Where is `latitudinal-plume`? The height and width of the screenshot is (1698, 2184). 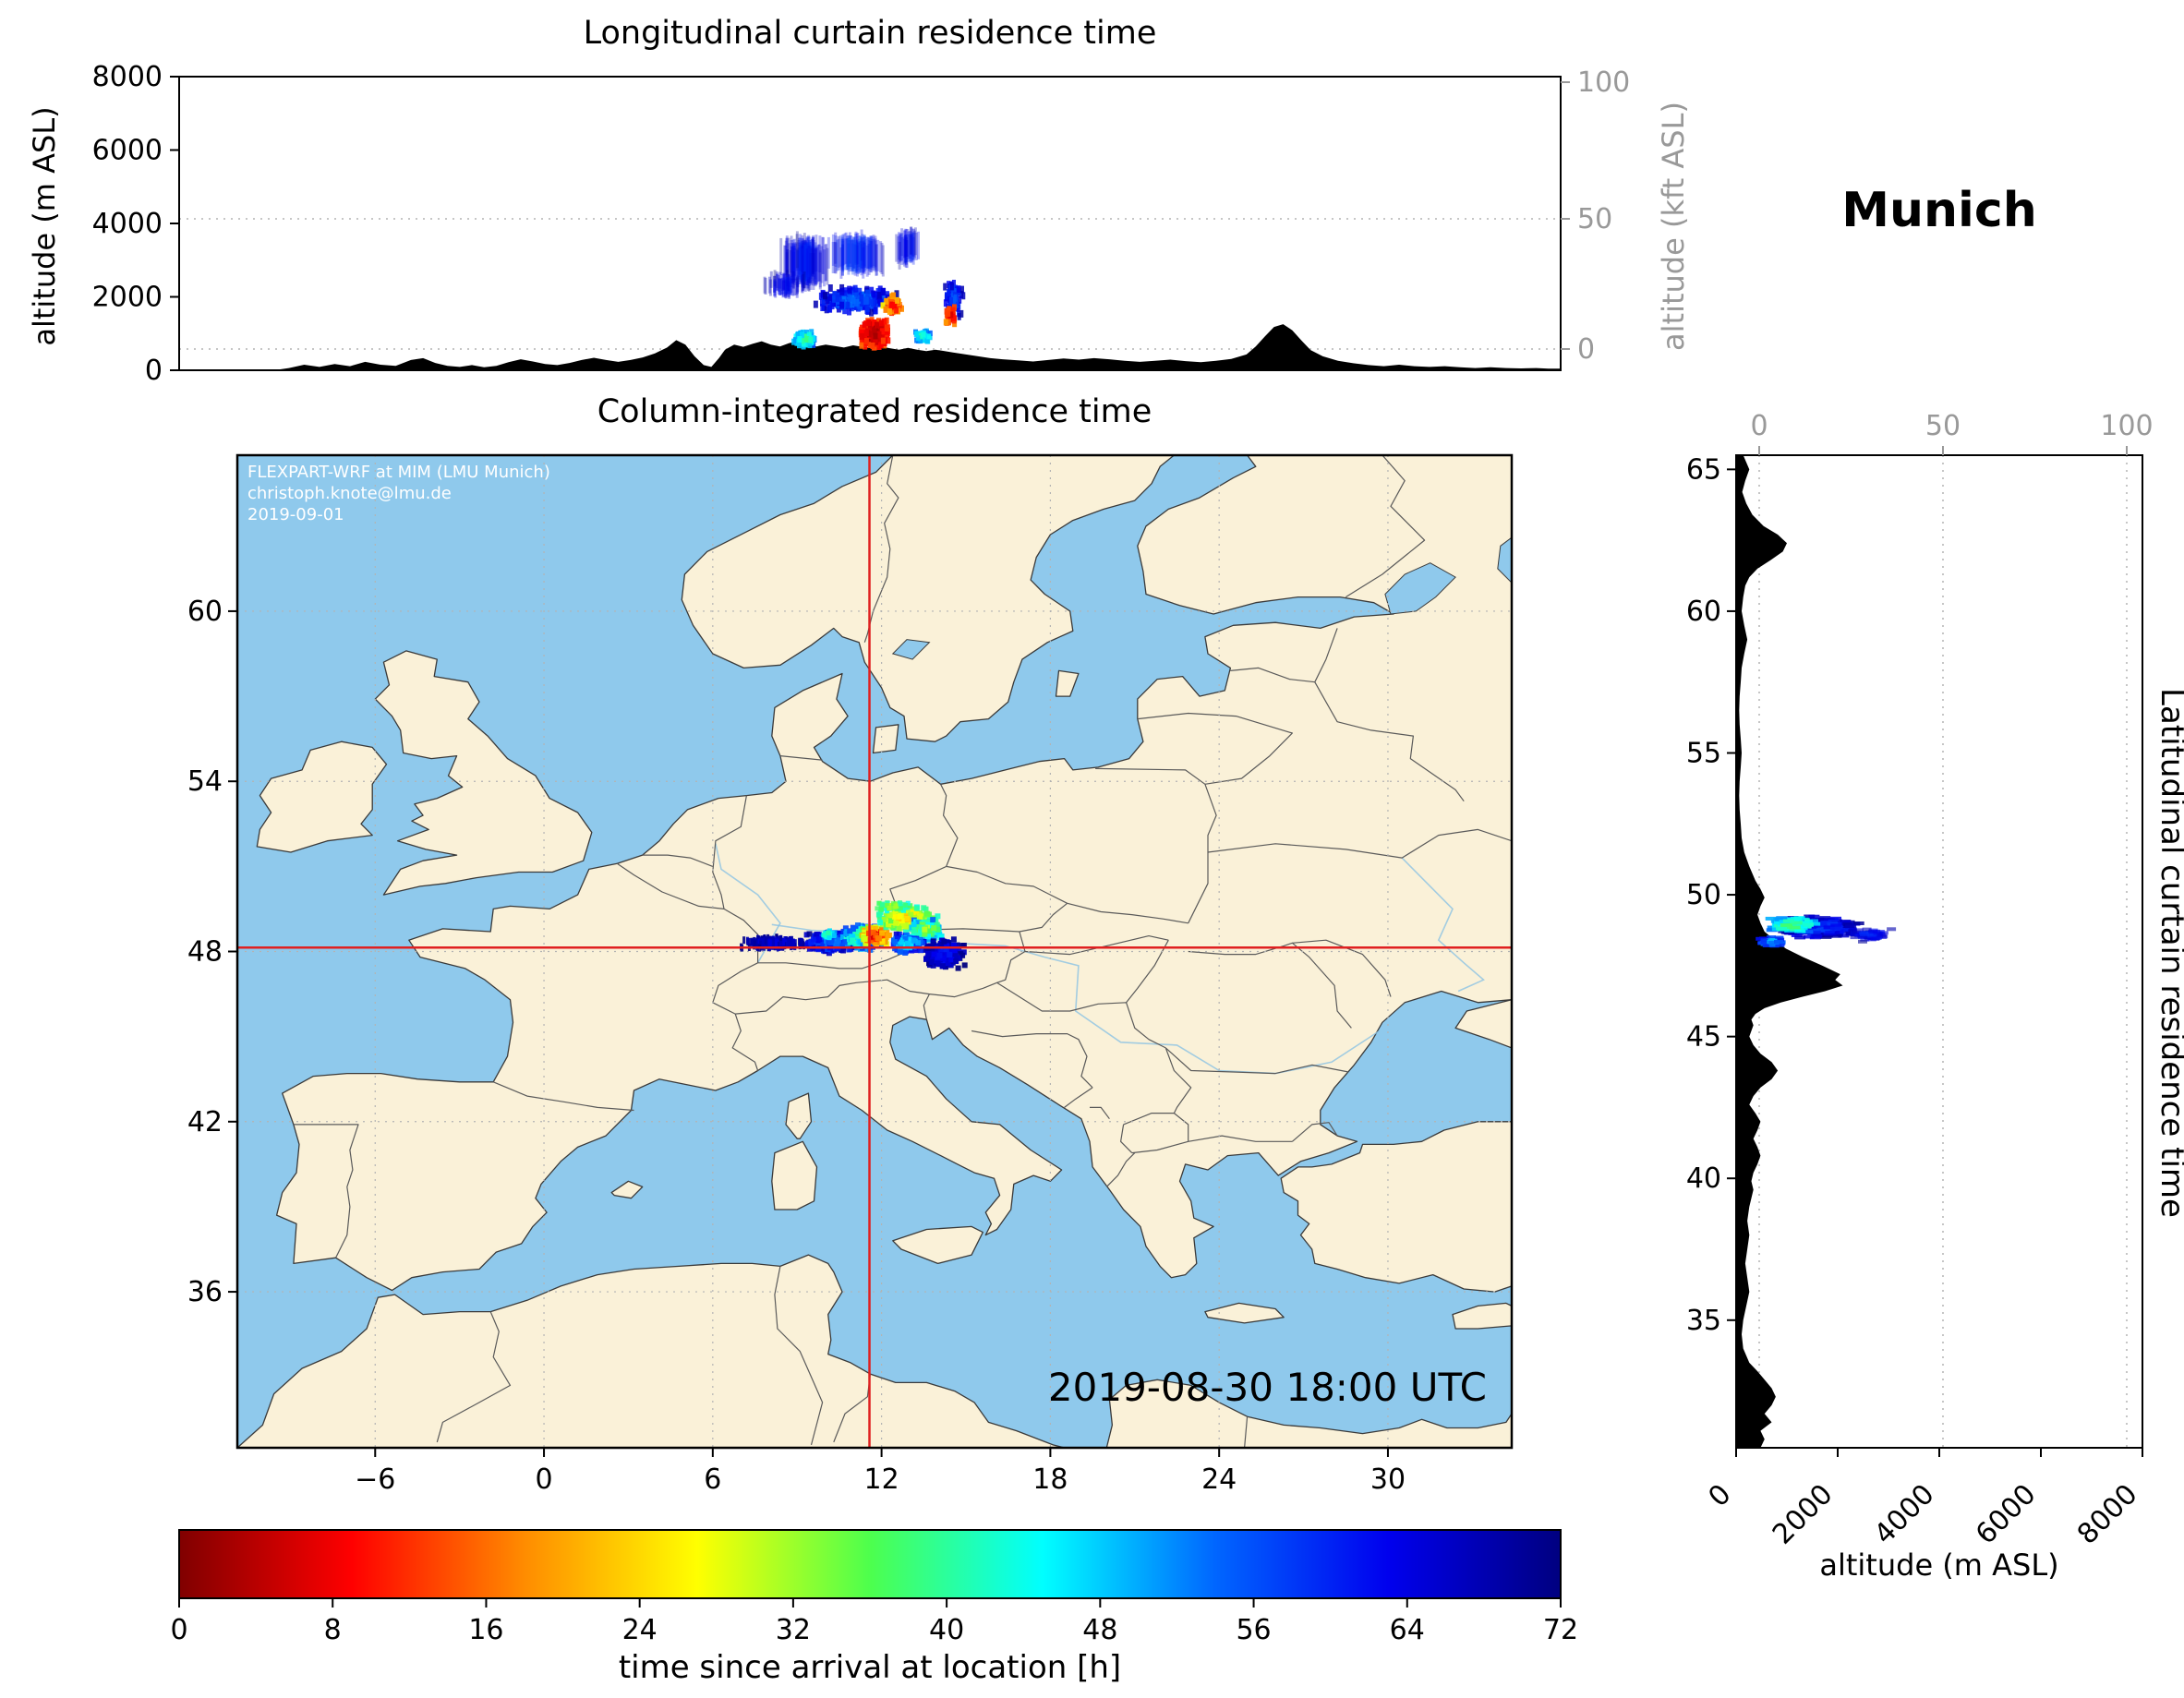
latitudinal-plume is located at coordinates (1816, 951).